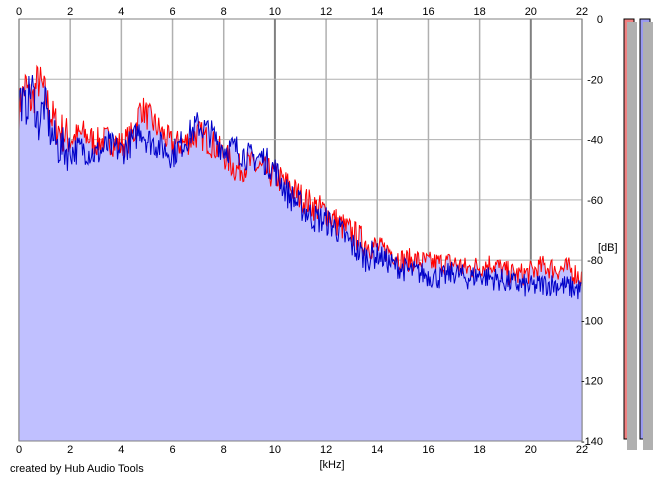  I want to click on y-tick-label: 0, so click(600, 20).